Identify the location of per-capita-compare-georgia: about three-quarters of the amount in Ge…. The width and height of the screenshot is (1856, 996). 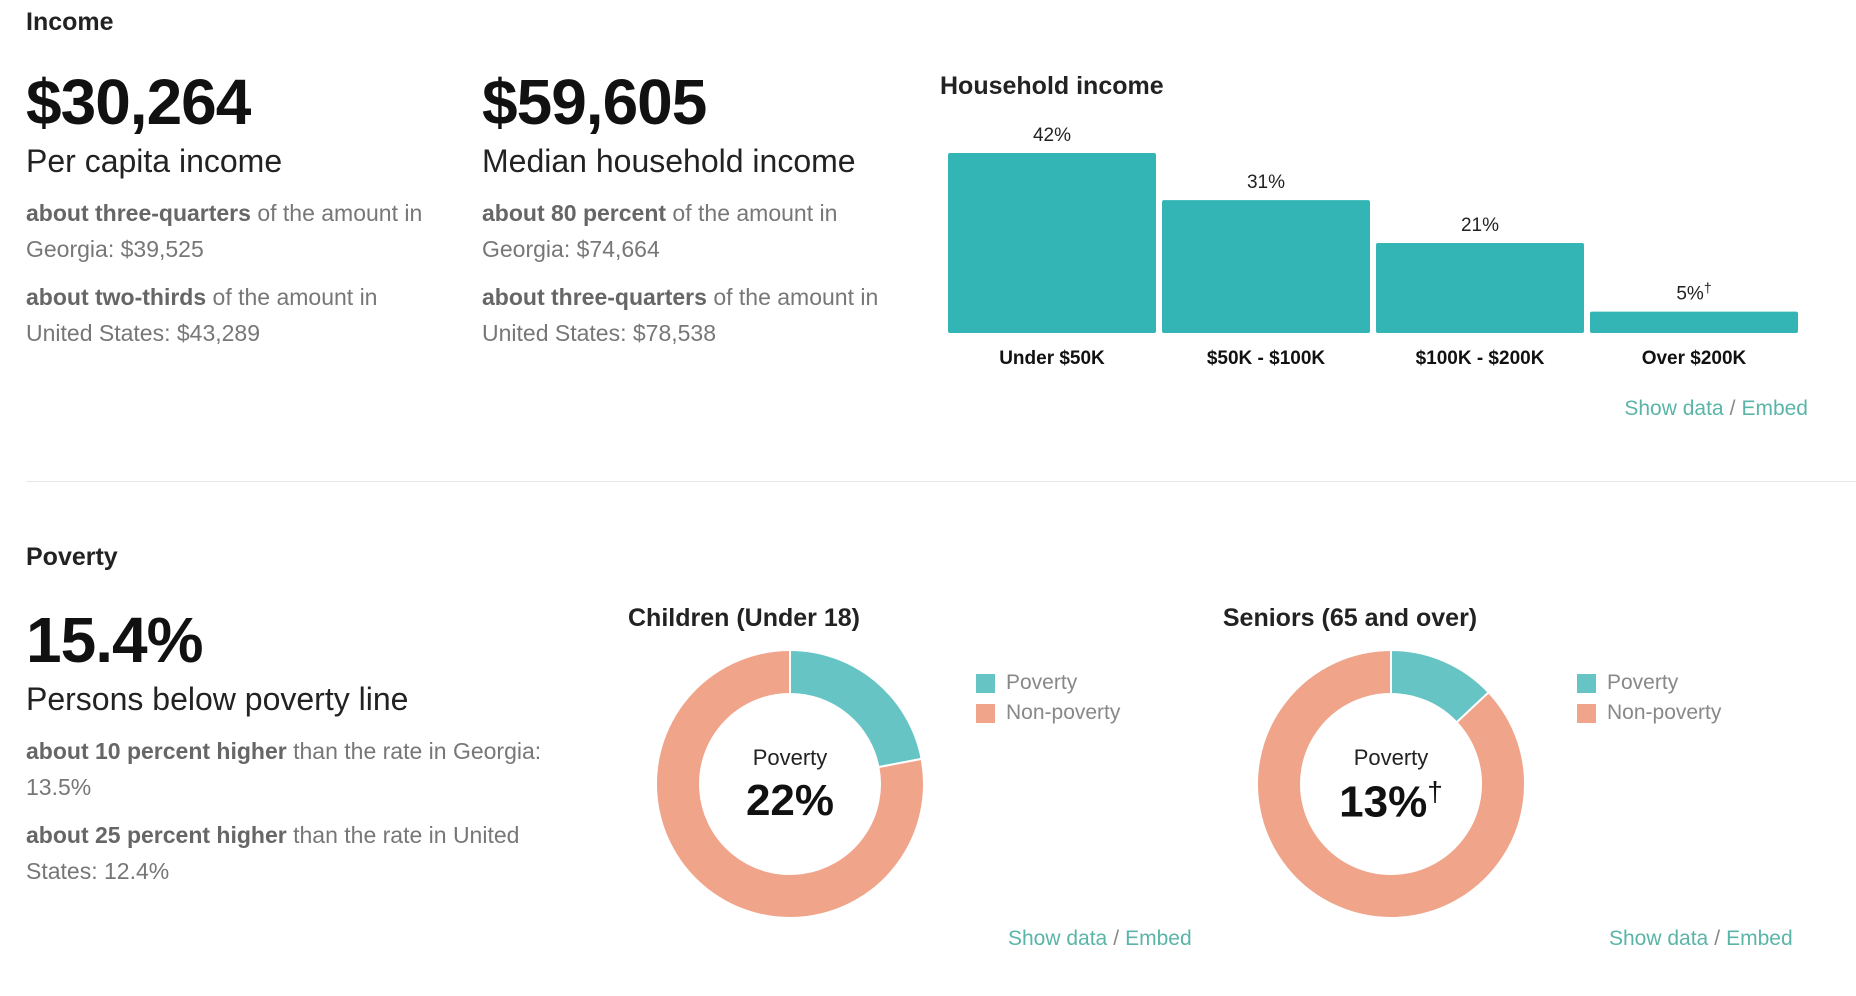
(236, 231).